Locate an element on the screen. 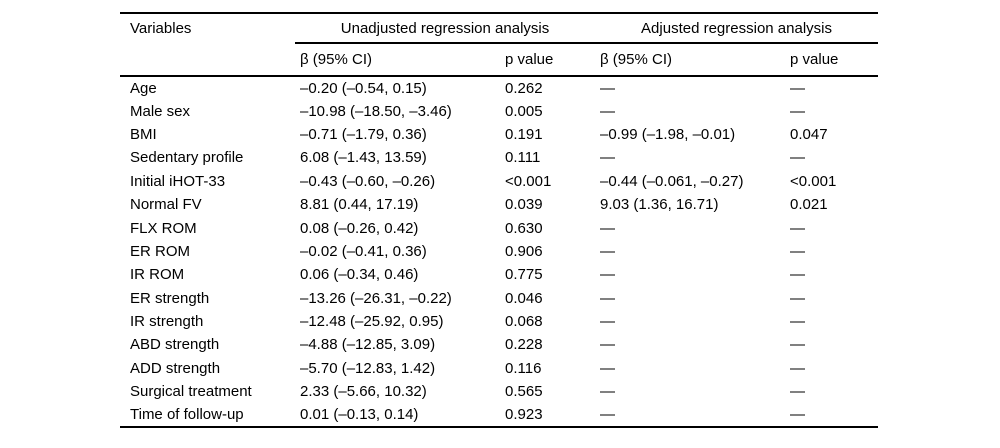 This screenshot has width=1000, height=448. table-row: ER ROM –0.02 (–0.41, 0.36) 0.906 — — is located at coordinates (499, 251).